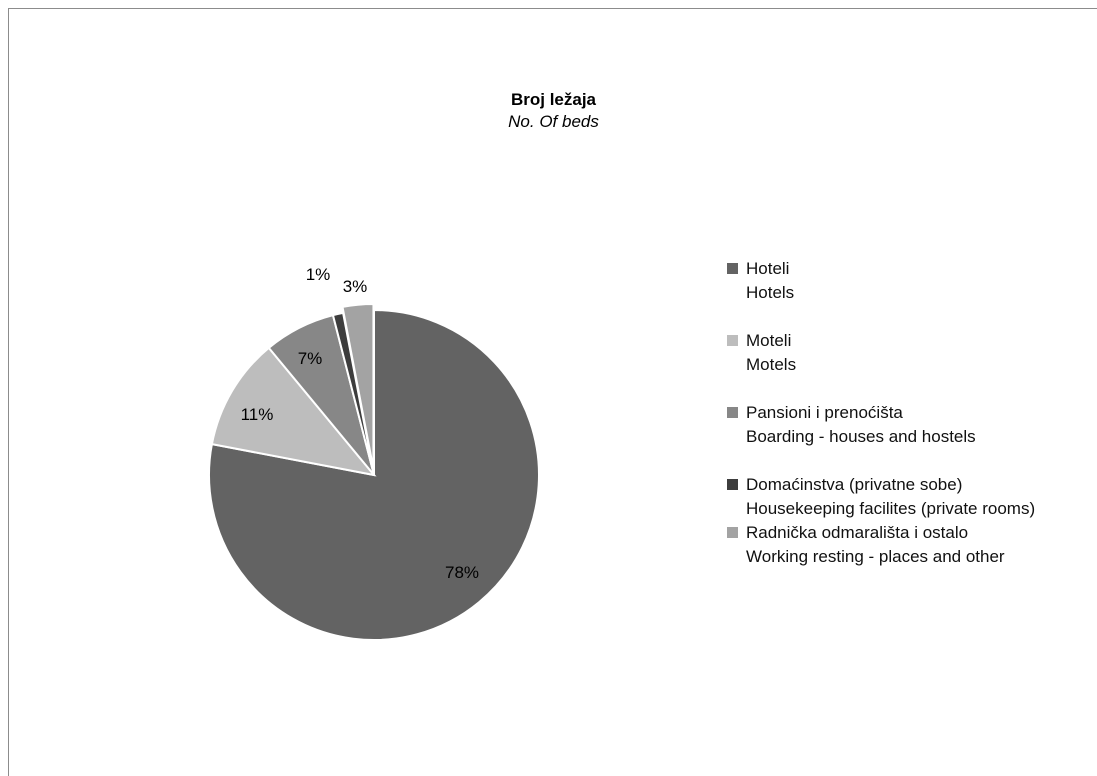 The width and height of the screenshot is (1097, 776). I want to click on data-label: 7%, so click(310, 358).